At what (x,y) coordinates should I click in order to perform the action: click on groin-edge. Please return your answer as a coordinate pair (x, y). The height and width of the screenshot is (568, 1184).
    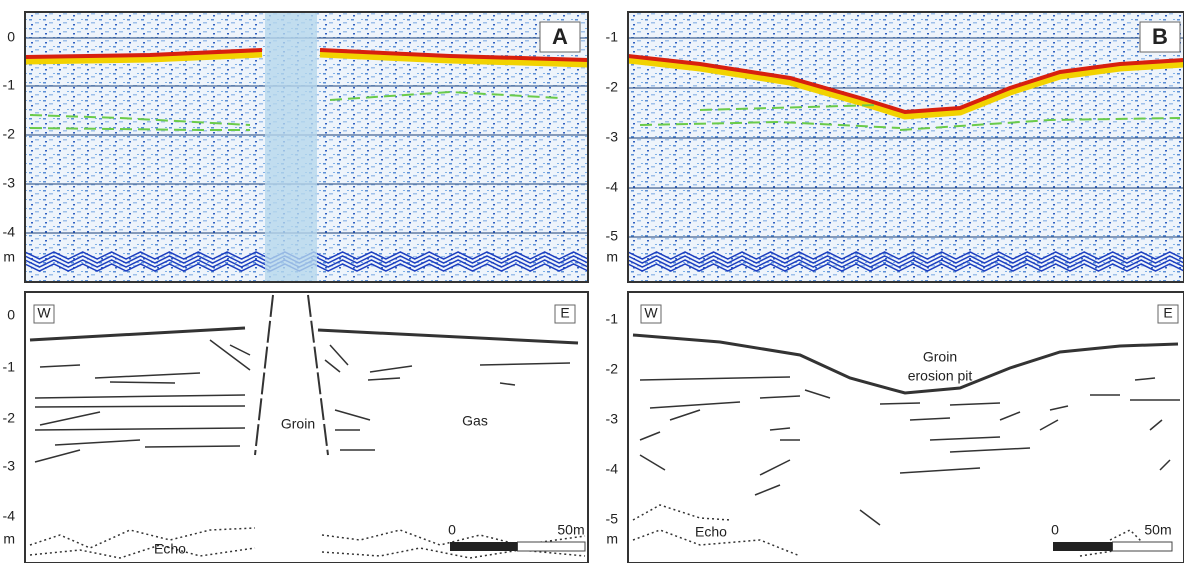
    Looking at the image, I should click on (264, 375).